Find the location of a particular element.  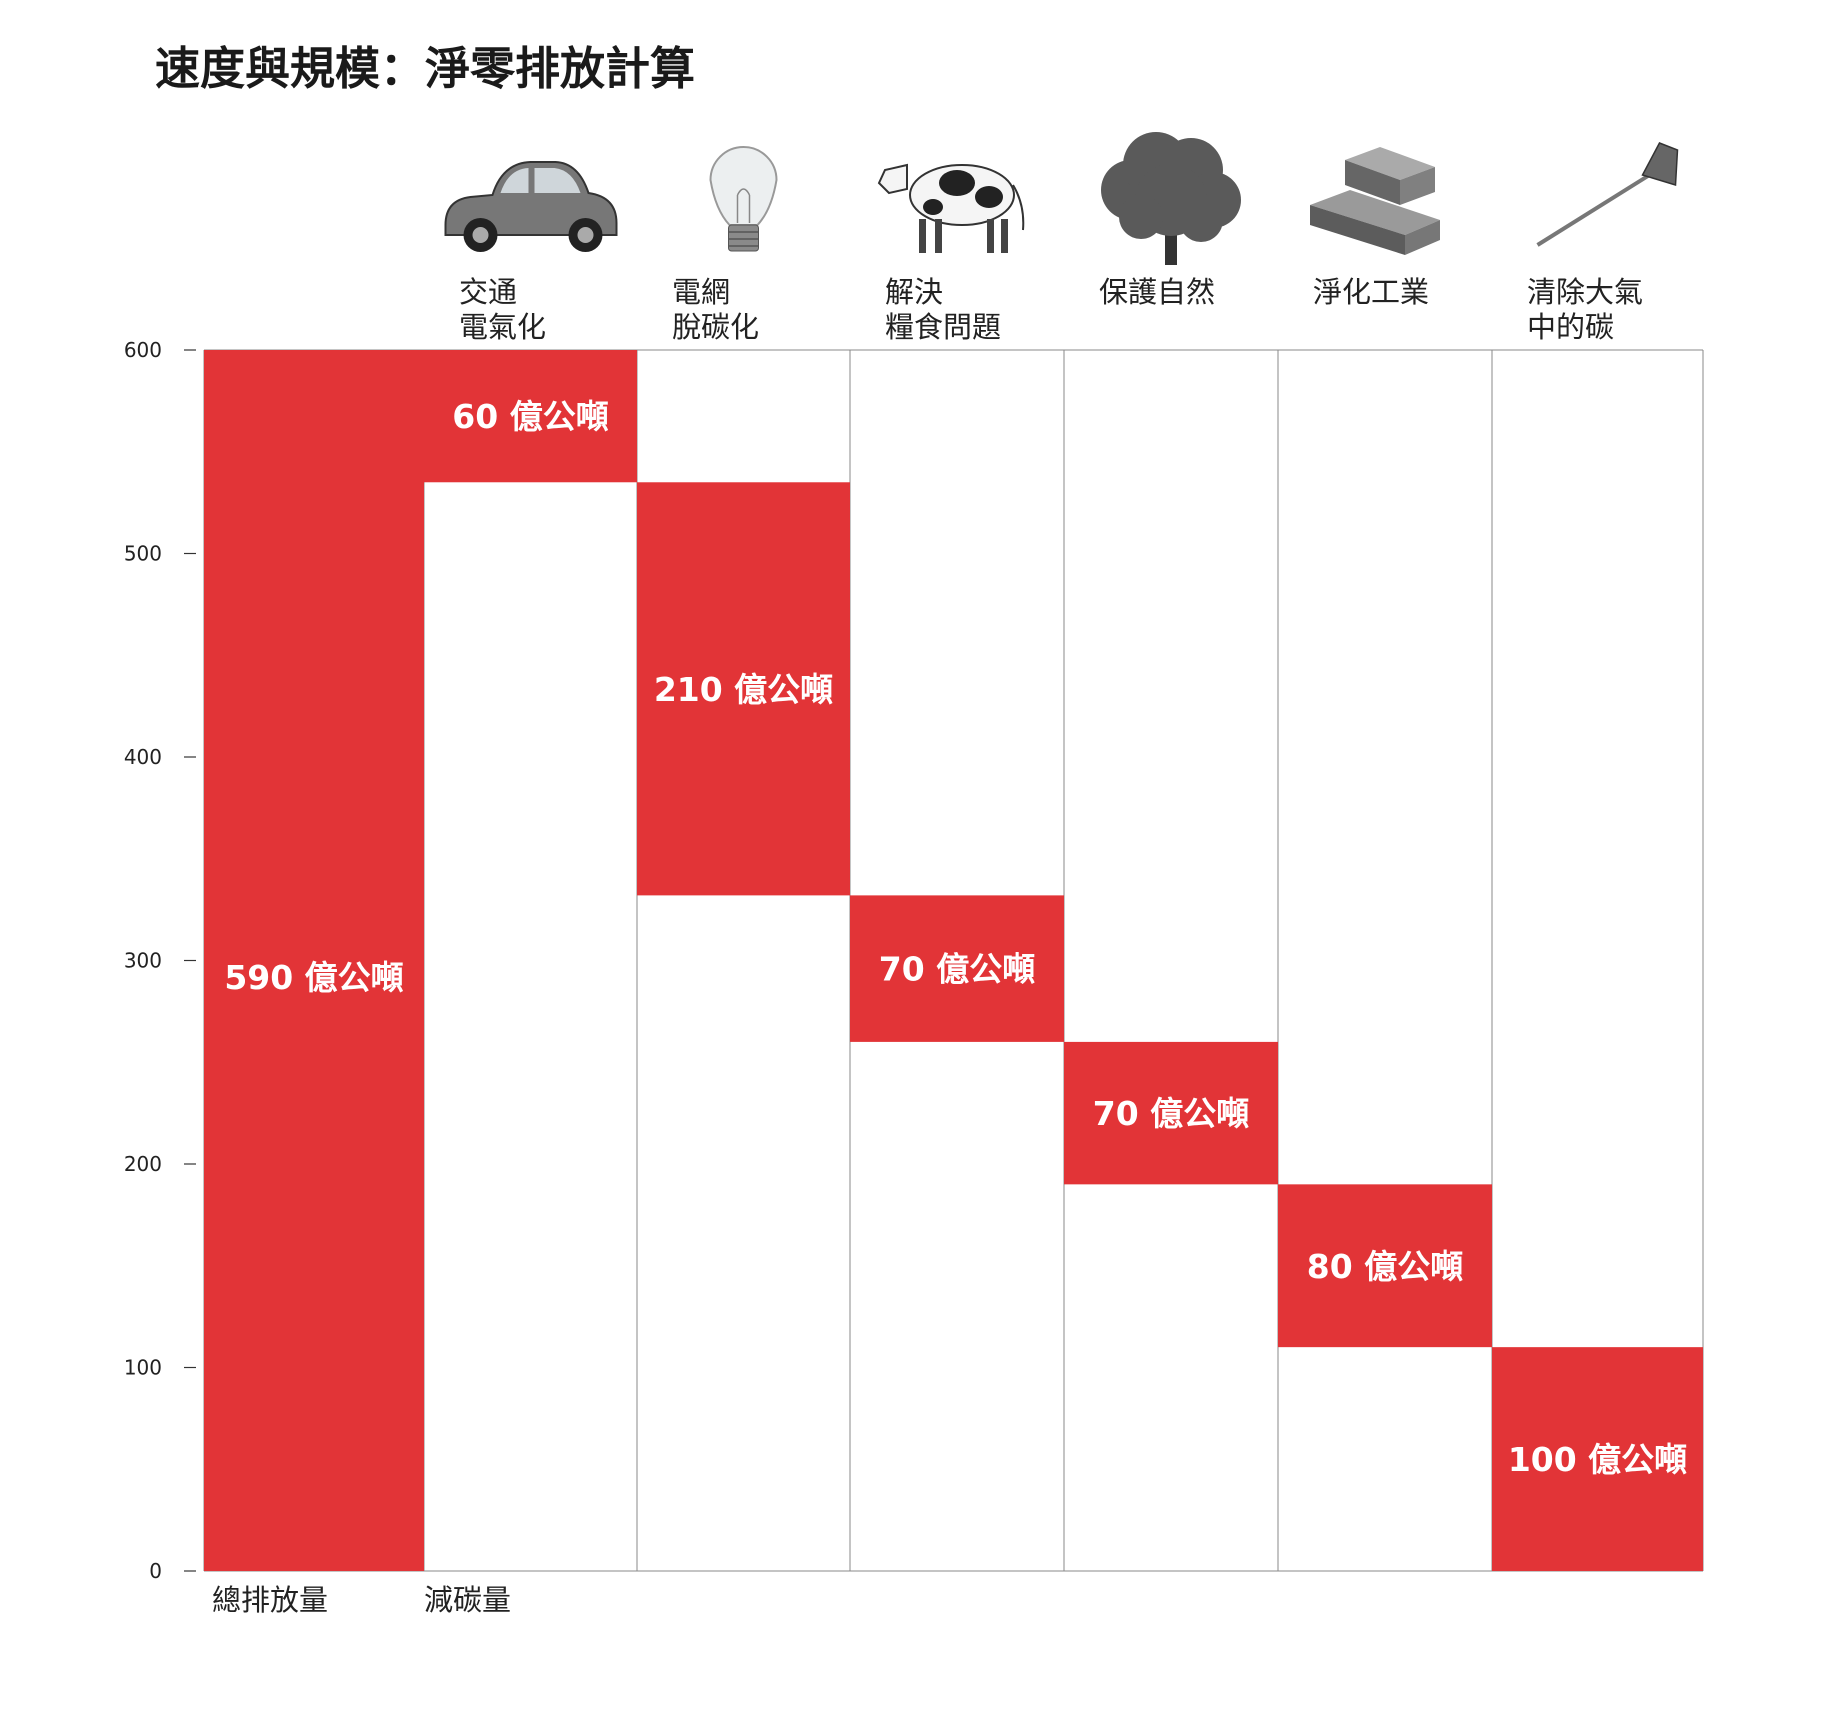

bulb-thread is located at coordinates (743, 239).